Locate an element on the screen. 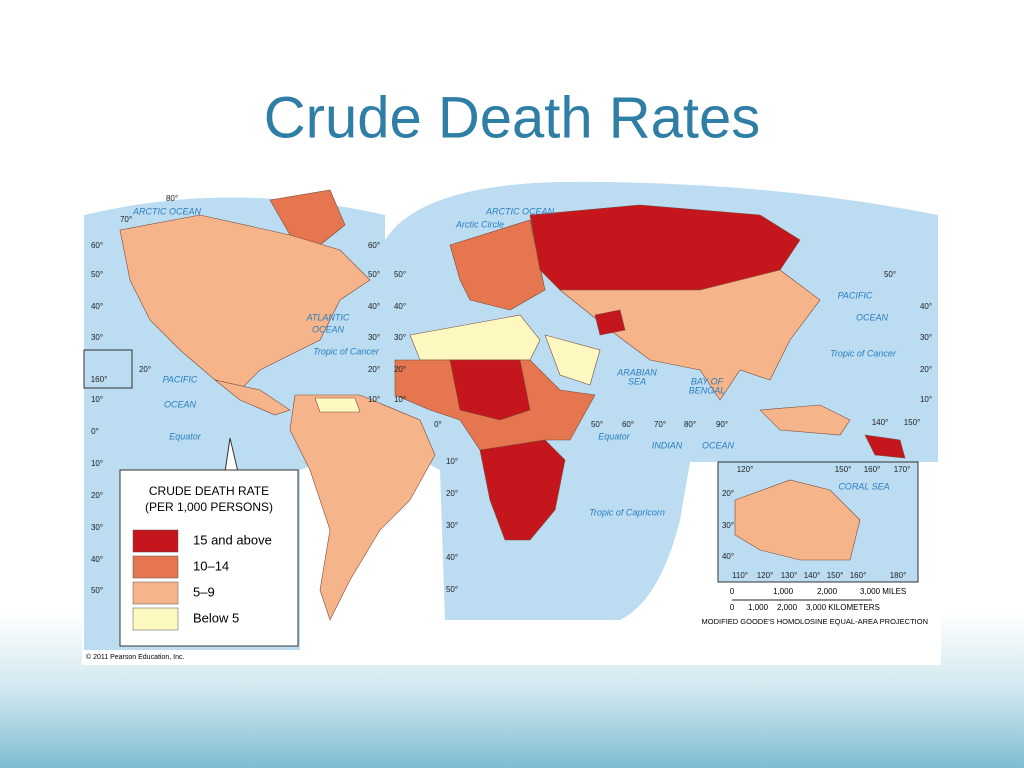 The image size is (1024, 768). credit: © 2011 Pearson Education, Inc. is located at coordinates (135, 657).